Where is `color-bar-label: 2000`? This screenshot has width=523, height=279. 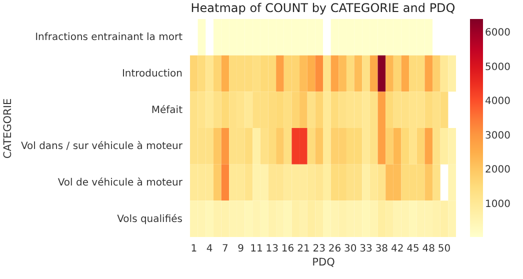
color-bar-label: 2000 is located at coordinates (497, 170).